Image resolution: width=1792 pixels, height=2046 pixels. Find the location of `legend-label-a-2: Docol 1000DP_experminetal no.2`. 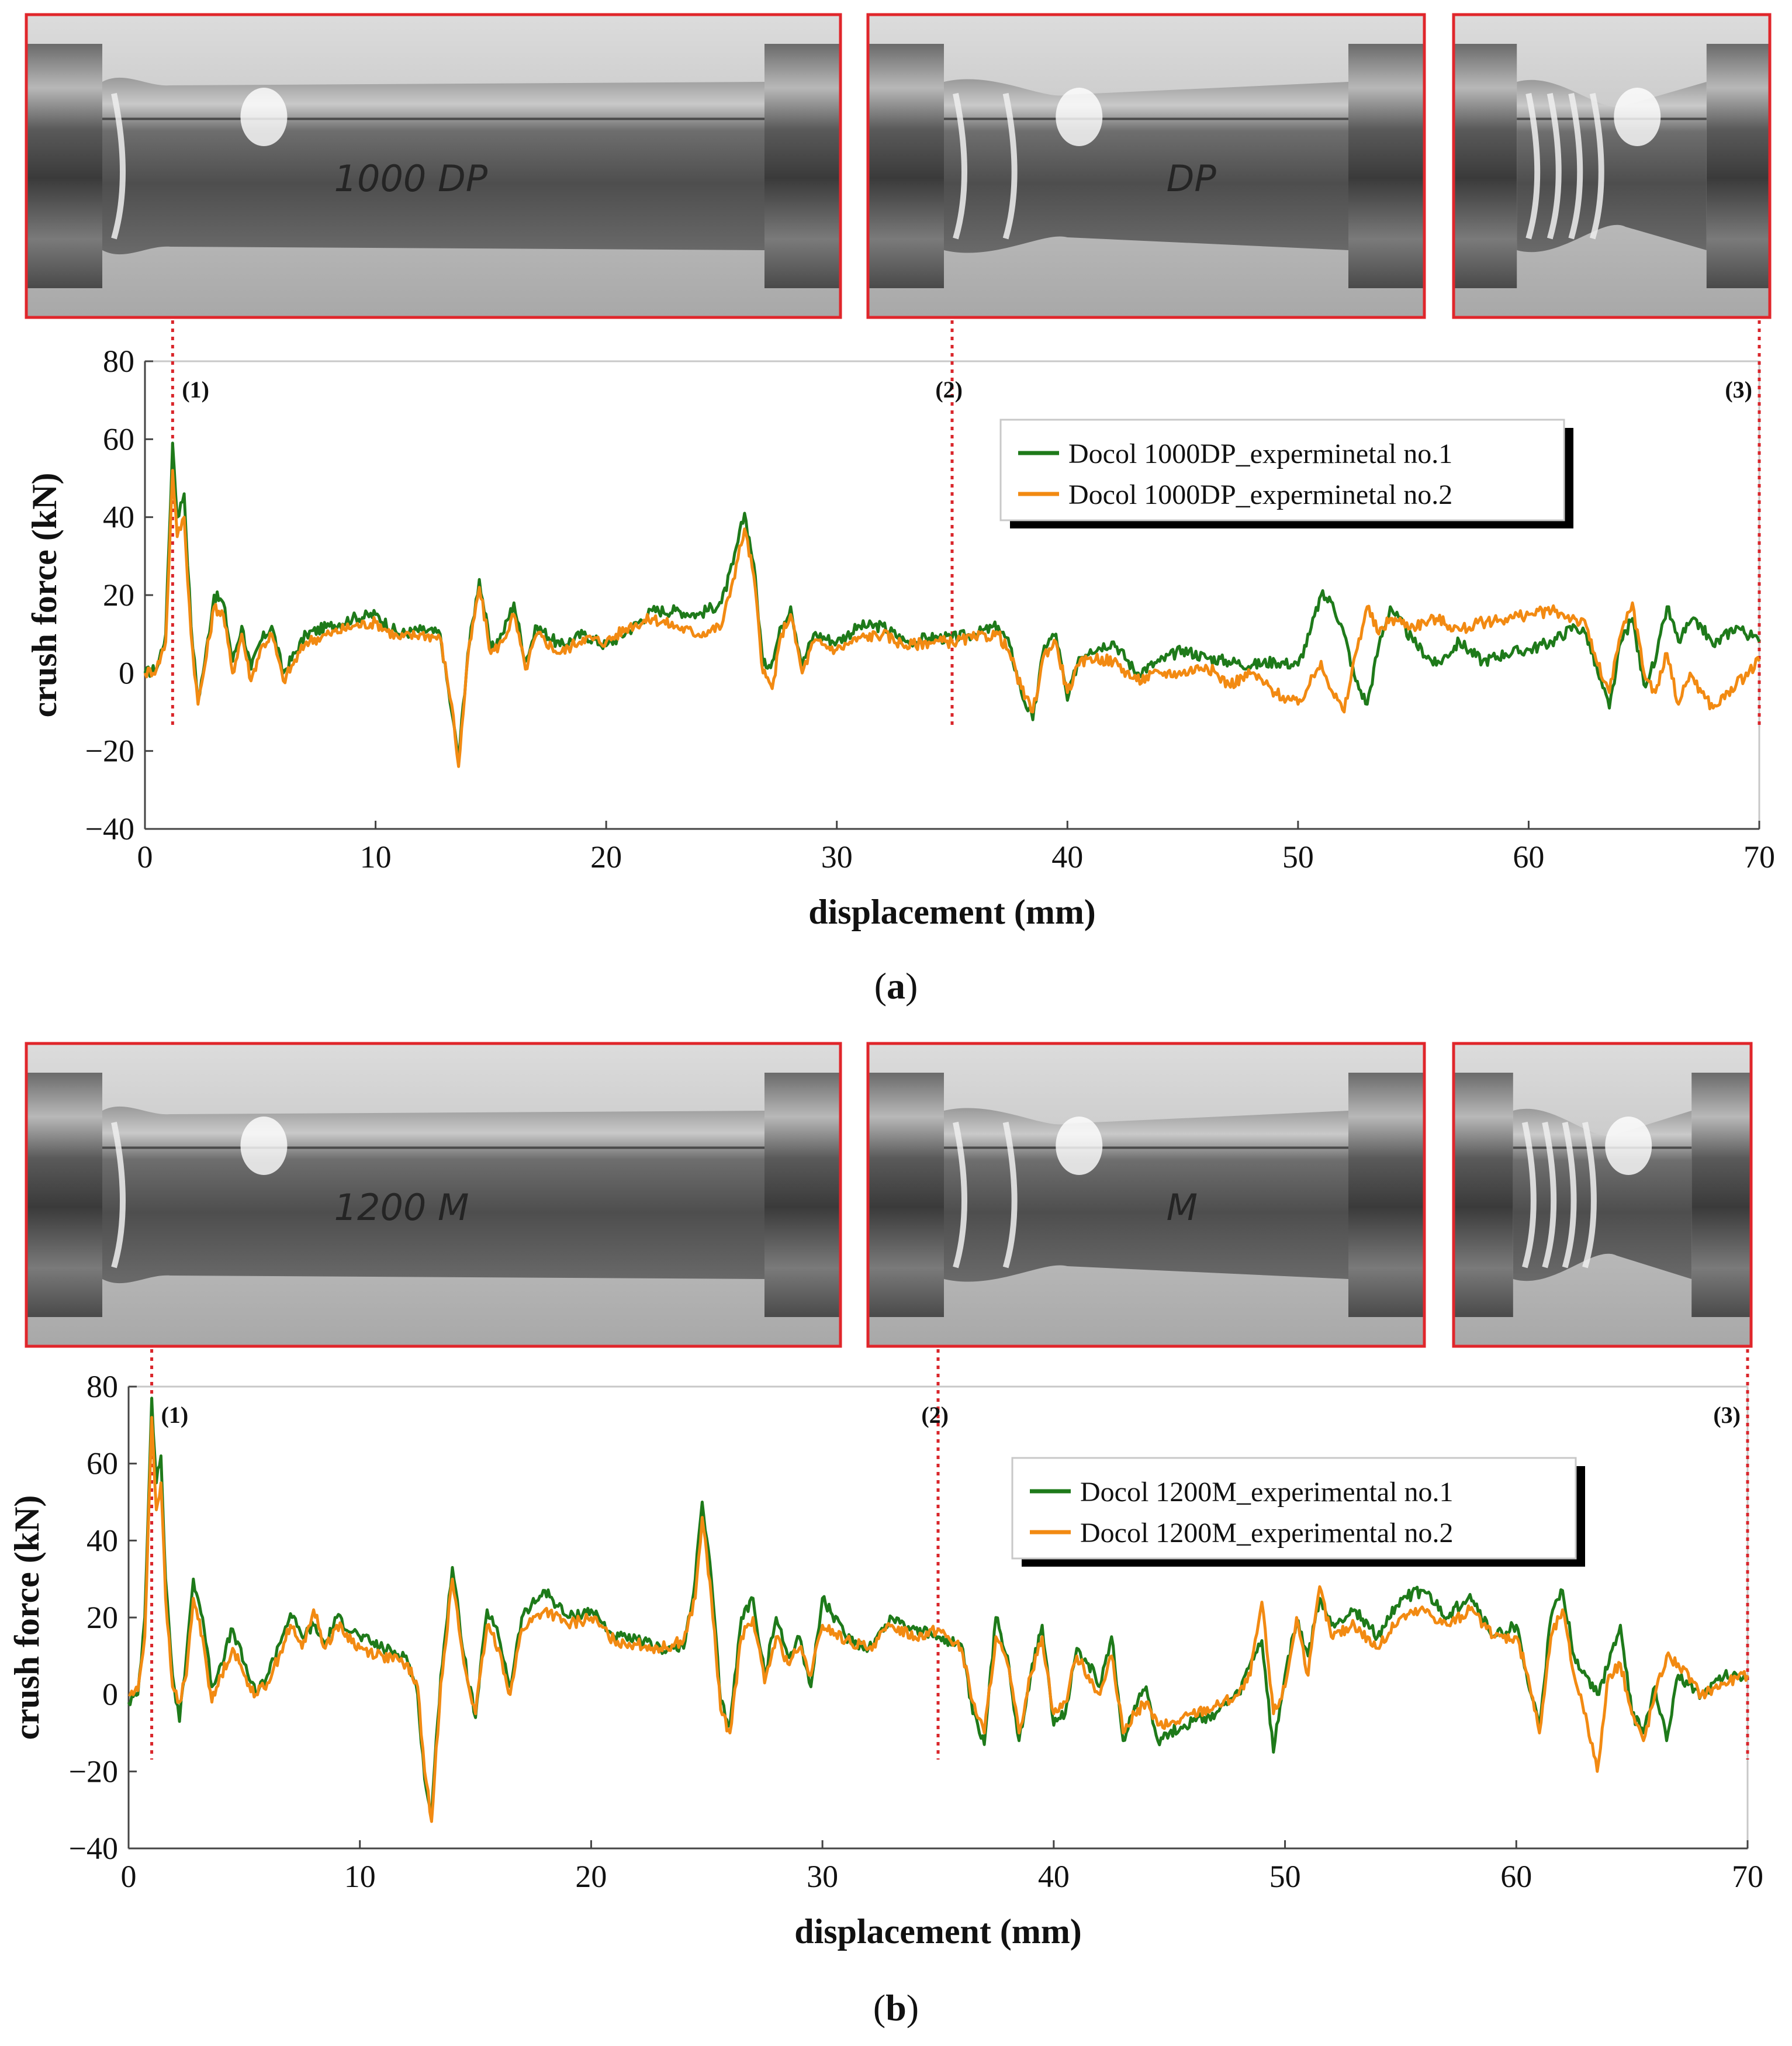

legend-label-a-2: Docol 1000DP_experminetal no.2 is located at coordinates (1260, 494).